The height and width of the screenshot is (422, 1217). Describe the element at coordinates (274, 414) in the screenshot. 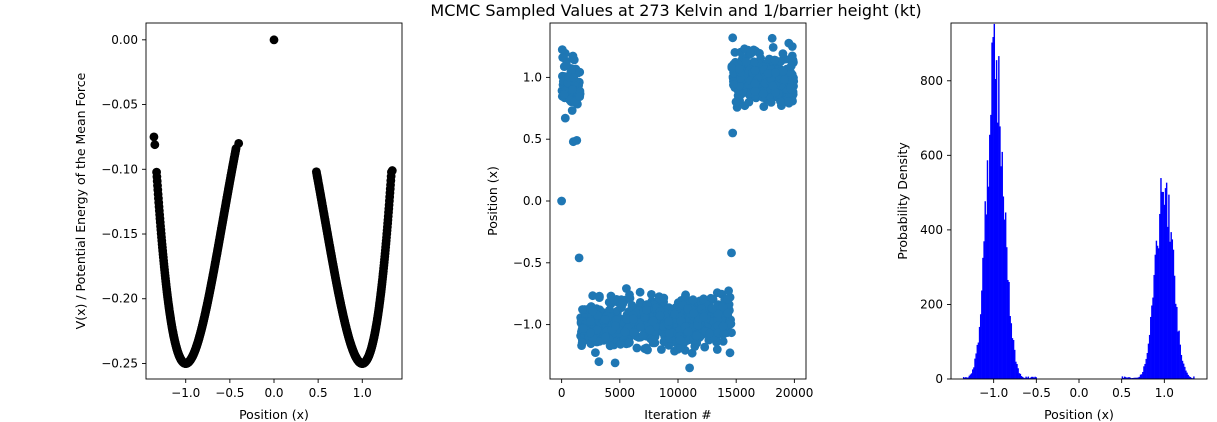

I see `potential-energy-xlabel: Position (x)` at that location.